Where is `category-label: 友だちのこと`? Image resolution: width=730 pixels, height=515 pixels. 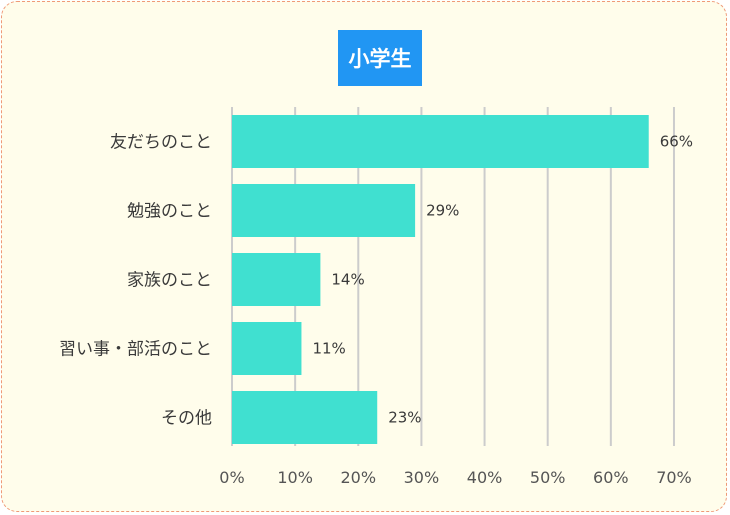
category-label: 友だちのこと is located at coordinates (161, 143).